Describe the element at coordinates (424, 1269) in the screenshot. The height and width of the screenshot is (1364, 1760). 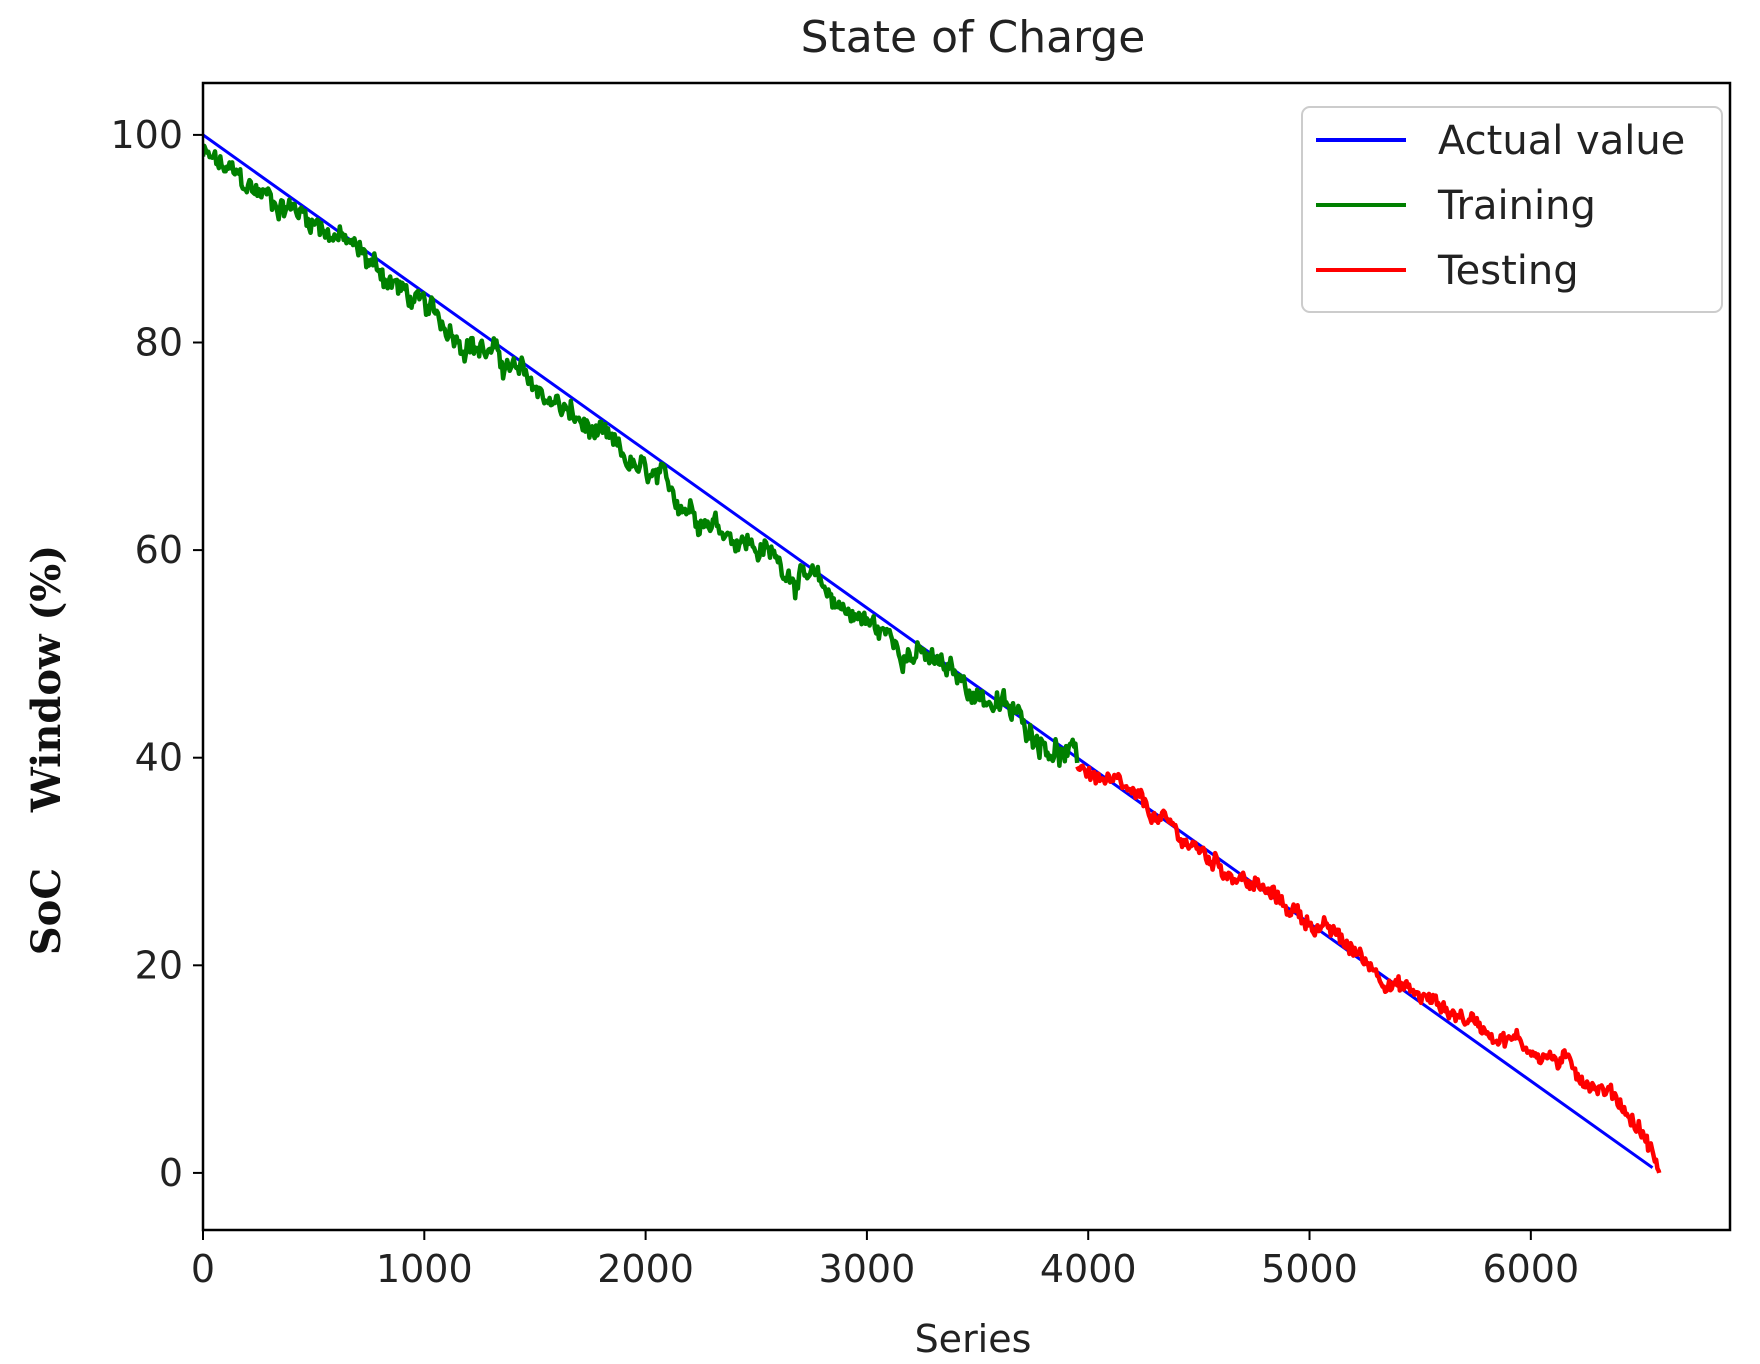
I see `x-tick-label: 1000` at that location.